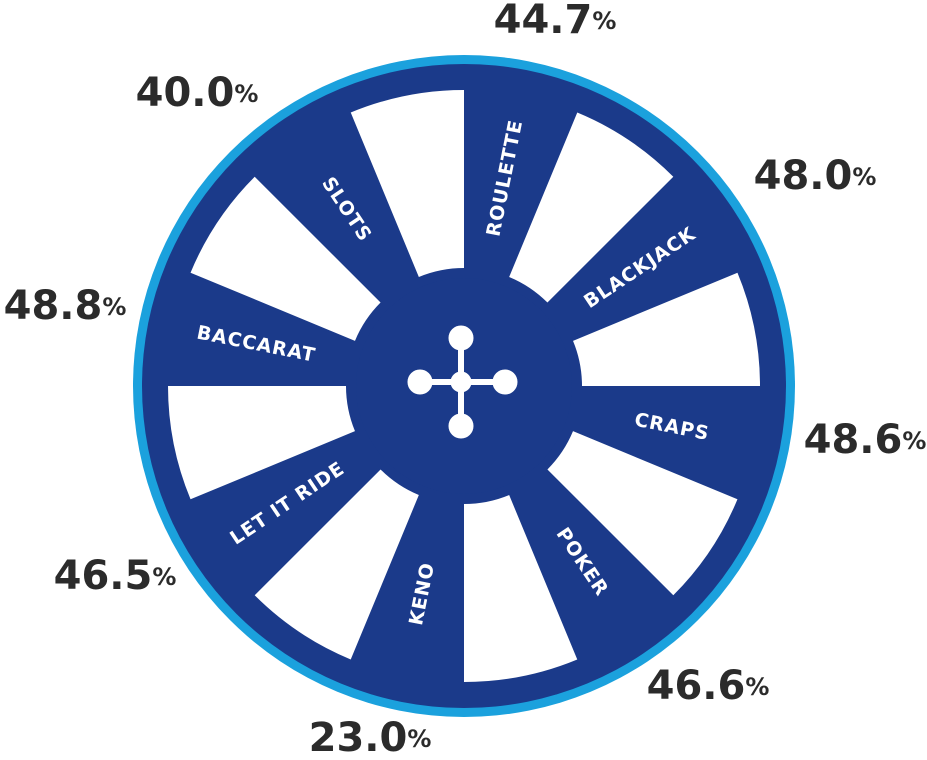  What do you see at coordinates (803, 176) in the screenshot?
I see `percentage-value: 48.0` at bounding box center [803, 176].